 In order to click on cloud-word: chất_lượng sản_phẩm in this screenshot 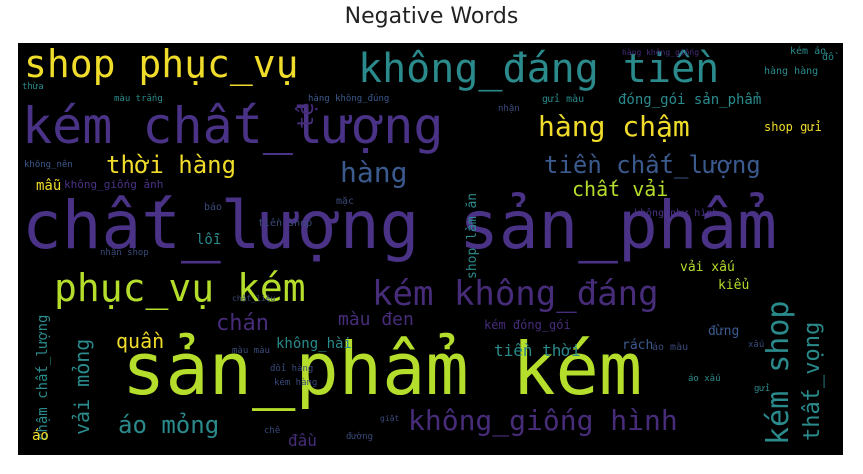, I will do `click(399, 225)`.